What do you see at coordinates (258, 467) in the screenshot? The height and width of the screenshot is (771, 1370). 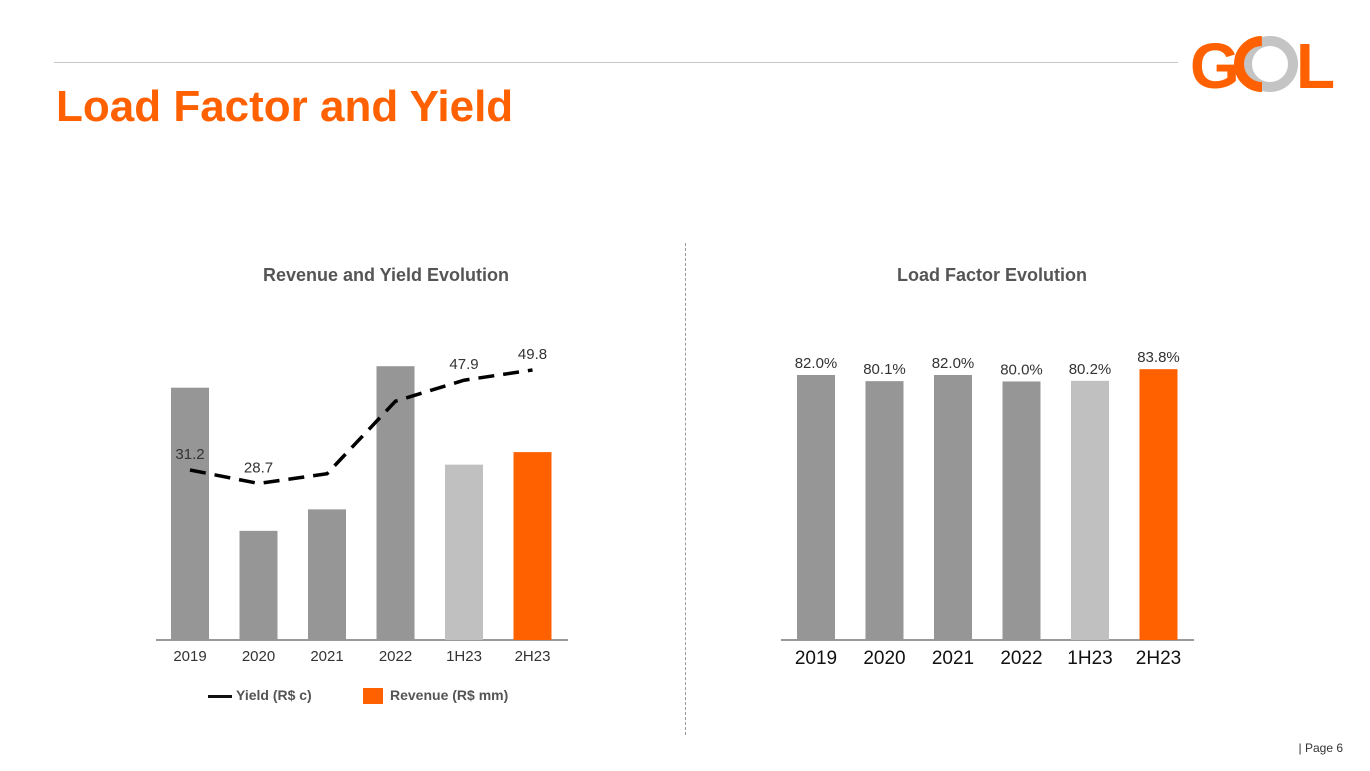 I see `yield-data-label: 28.7` at bounding box center [258, 467].